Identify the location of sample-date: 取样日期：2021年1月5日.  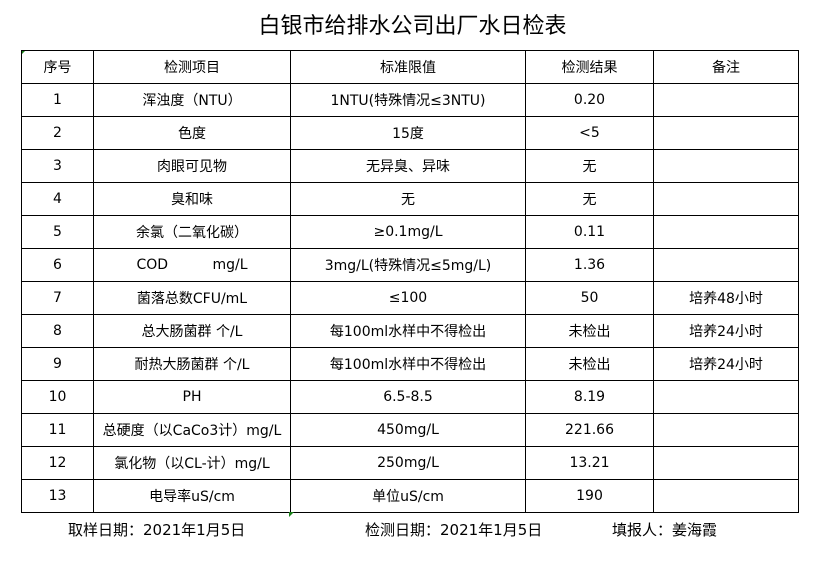
(157, 530).